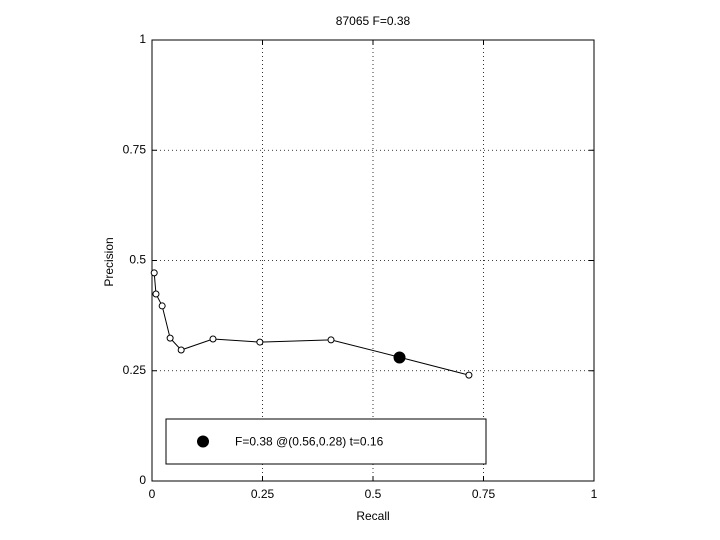 Image resolution: width=720 pixels, height=540 pixels. Describe the element at coordinates (109, 261) in the screenshot. I see `y-axis-label: Precision` at that location.